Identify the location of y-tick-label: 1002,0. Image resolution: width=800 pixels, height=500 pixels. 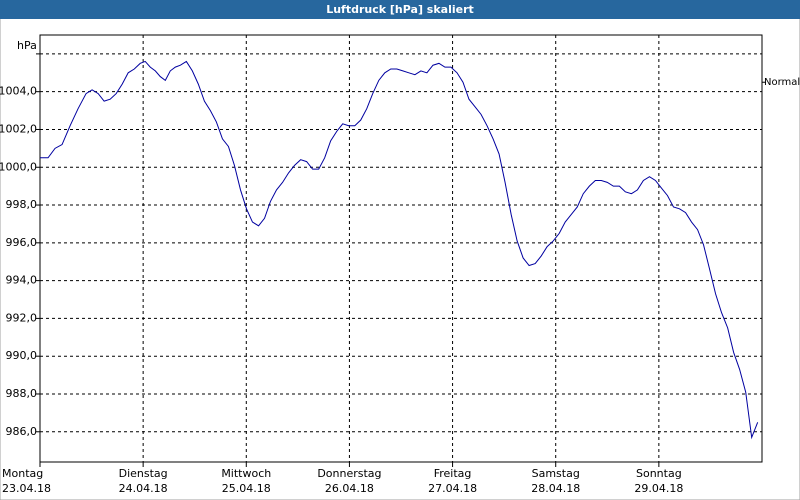
(18, 128).